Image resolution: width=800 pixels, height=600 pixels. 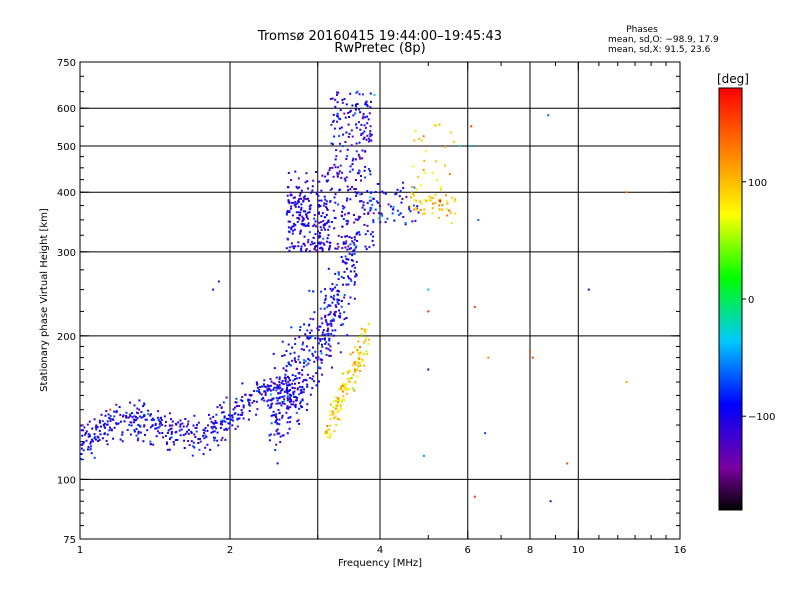 What do you see at coordinates (380, 563) in the screenshot?
I see `x-axis-label: Frequency [MHz]` at bounding box center [380, 563].